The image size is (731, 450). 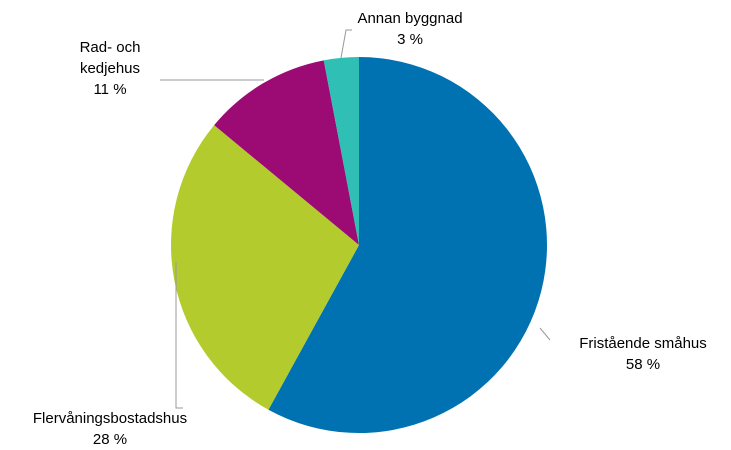 What do you see at coordinates (110, 89) in the screenshot?
I see `value-label: 11 %` at bounding box center [110, 89].